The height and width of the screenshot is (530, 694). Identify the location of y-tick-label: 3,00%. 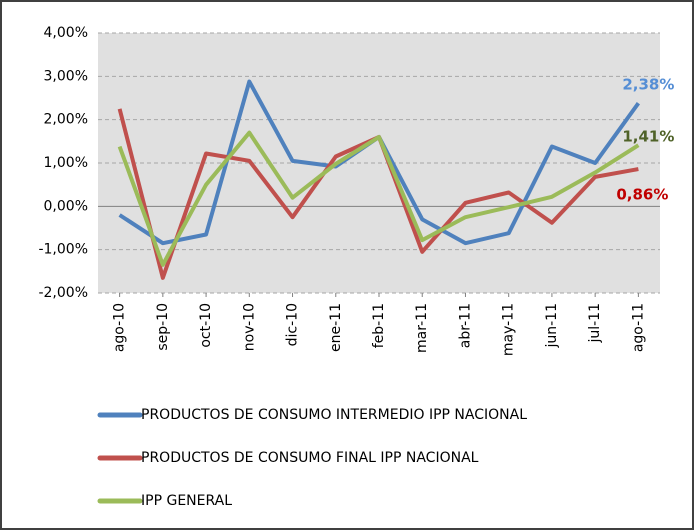
(66, 76).